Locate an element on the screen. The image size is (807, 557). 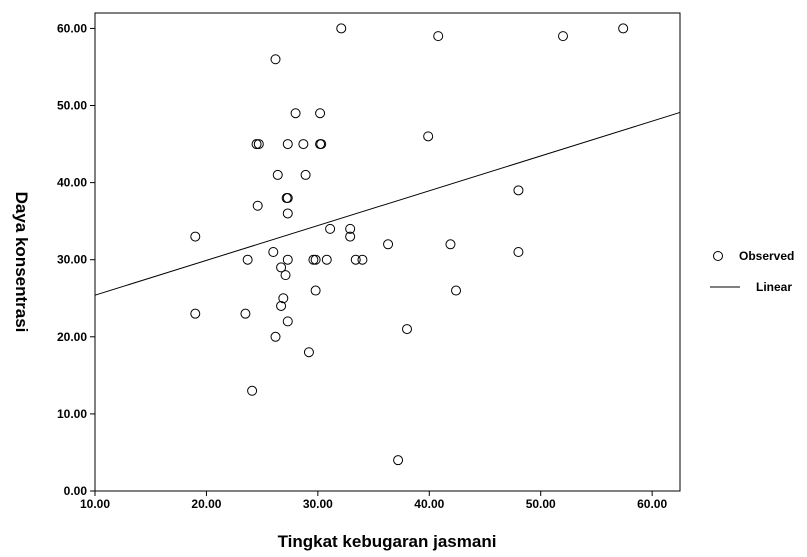
x-tick-label: 60.00 is located at coordinates (652, 504).